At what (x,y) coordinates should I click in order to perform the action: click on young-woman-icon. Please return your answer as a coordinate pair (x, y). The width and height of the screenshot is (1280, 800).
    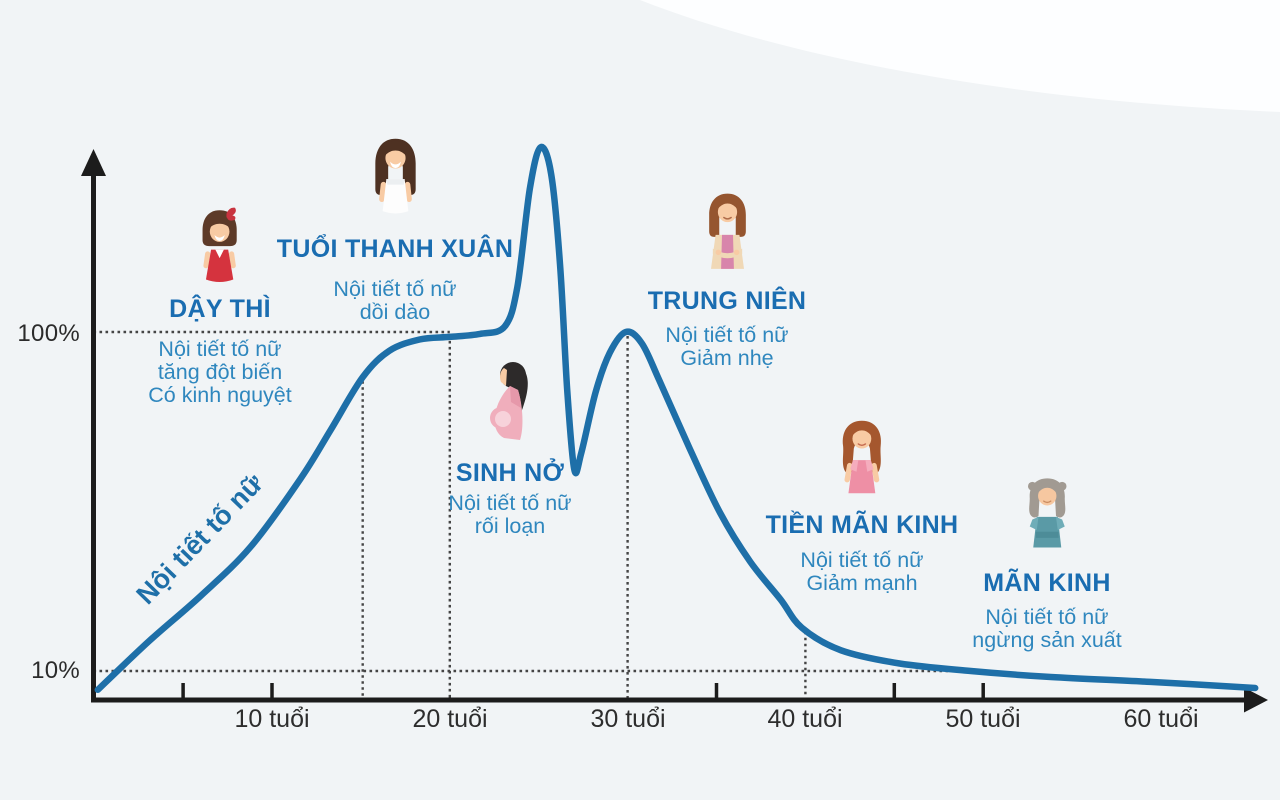
    Looking at the image, I should click on (395, 176).